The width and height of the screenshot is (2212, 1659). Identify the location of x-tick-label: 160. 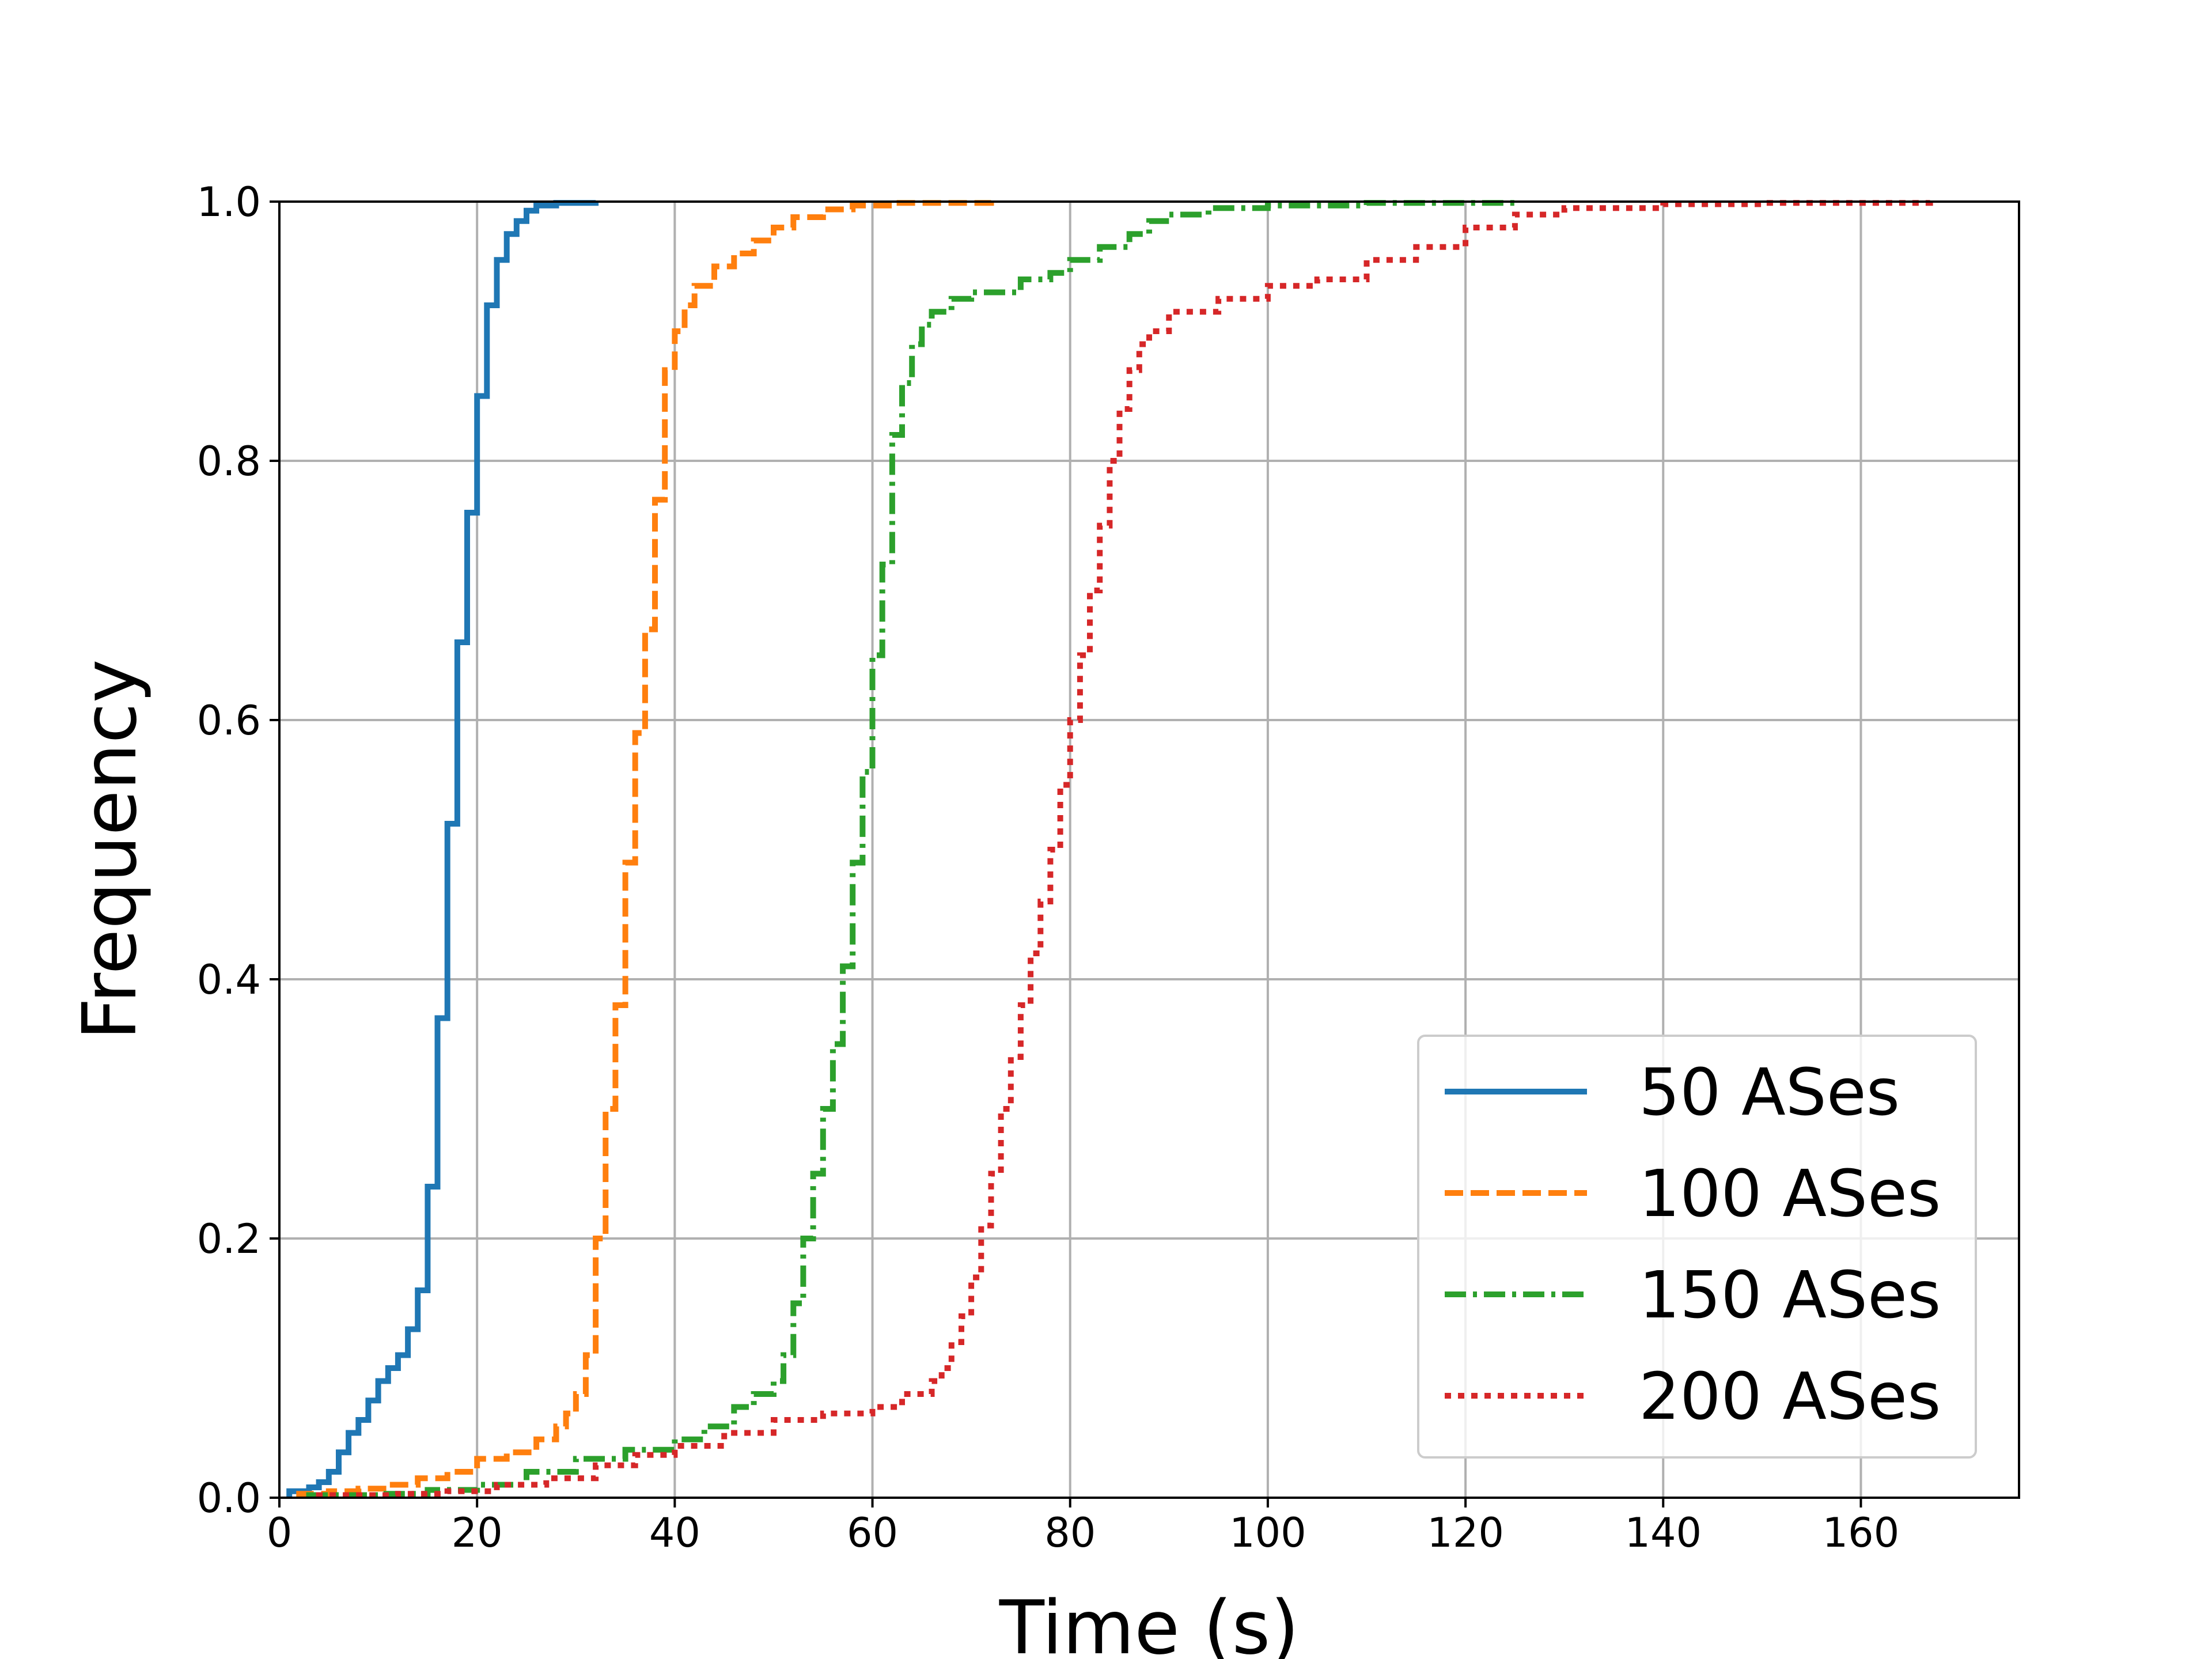
(1861, 1532).